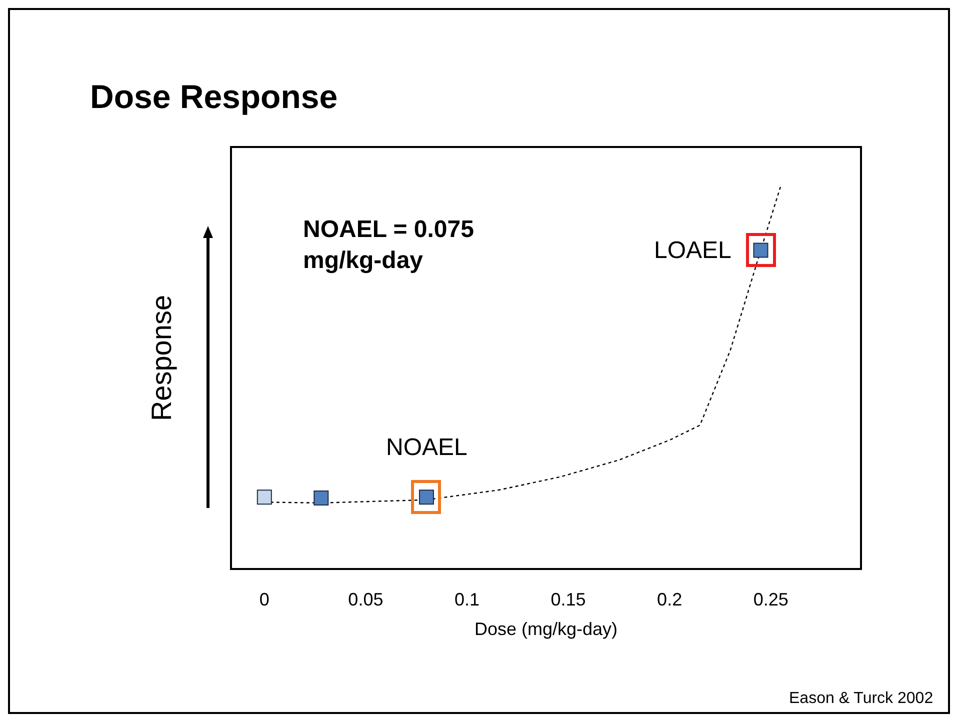  I want to click on x-axis-title: Dose (mg/kg-day), so click(546, 629).